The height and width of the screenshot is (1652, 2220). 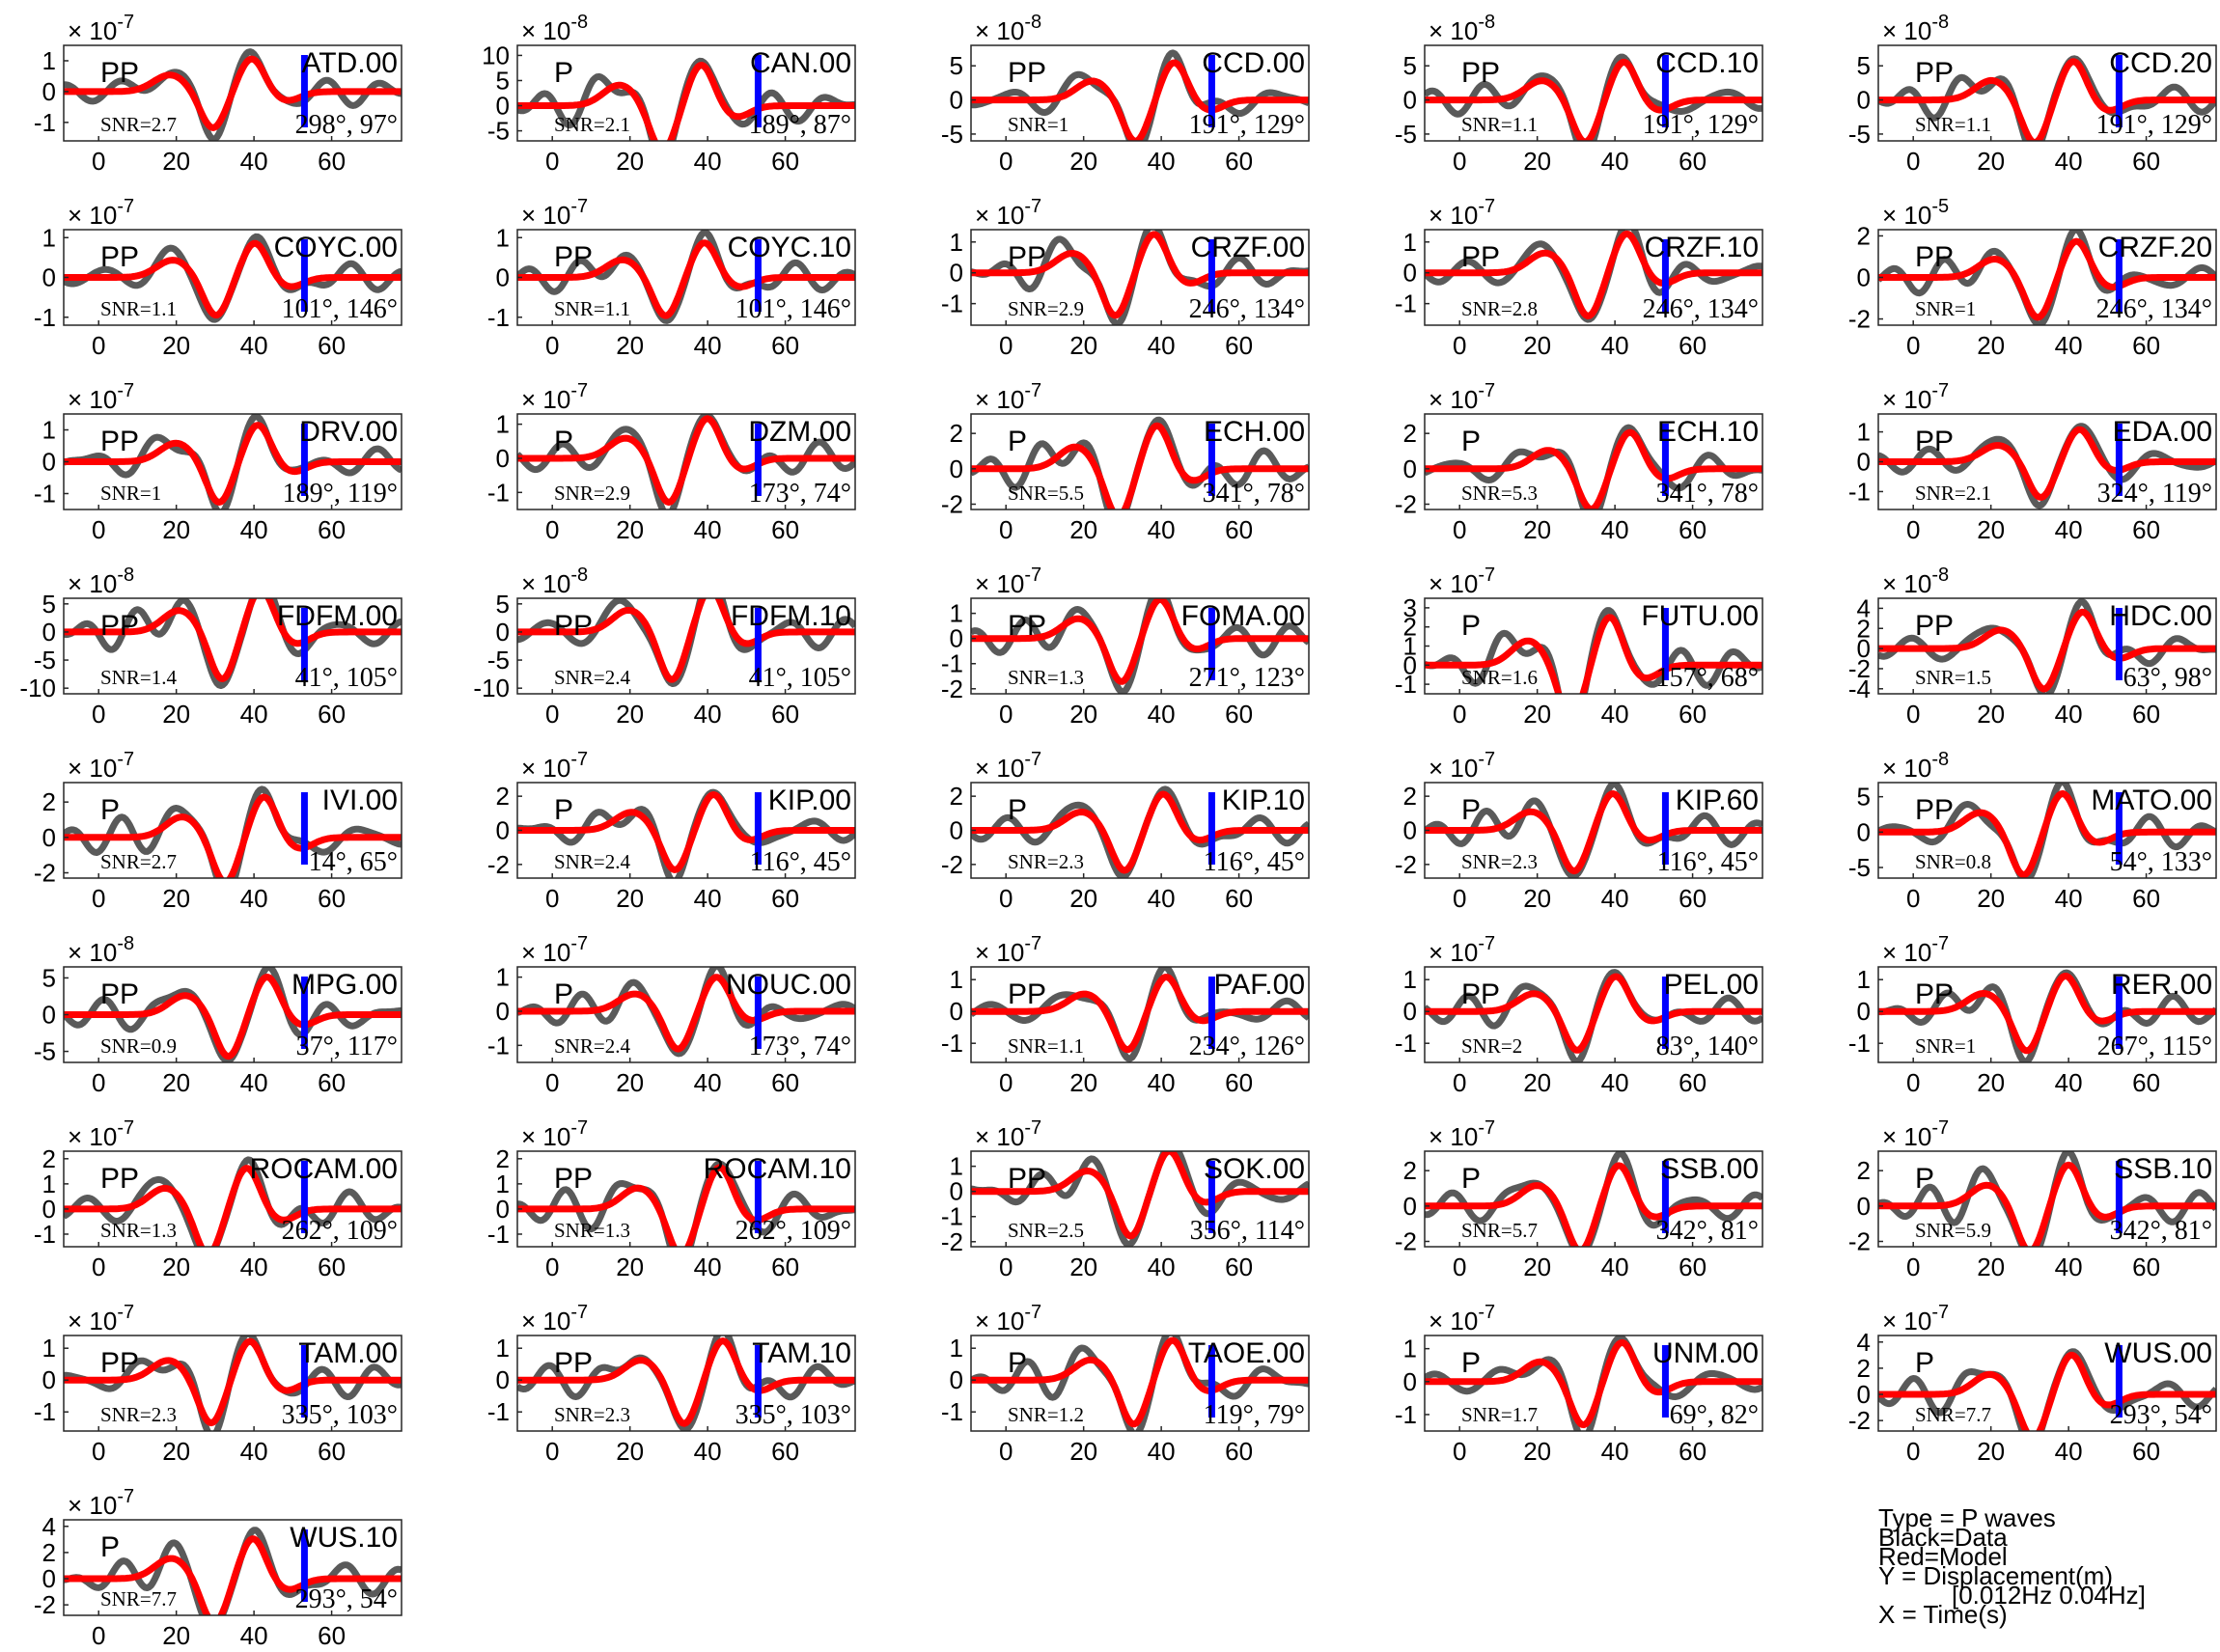 What do you see at coordinates (800, 125) in the screenshot?
I see `azimuth-label: 189°, 87°` at bounding box center [800, 125].